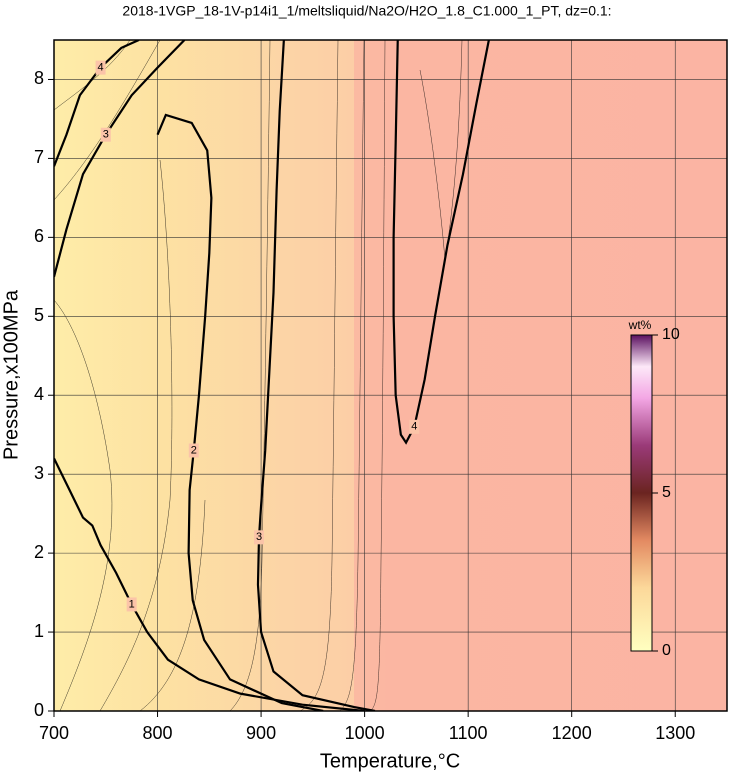 This screenshot has width=734, height=781. I want to click on y-tick-label: 1, so click(39, 631).